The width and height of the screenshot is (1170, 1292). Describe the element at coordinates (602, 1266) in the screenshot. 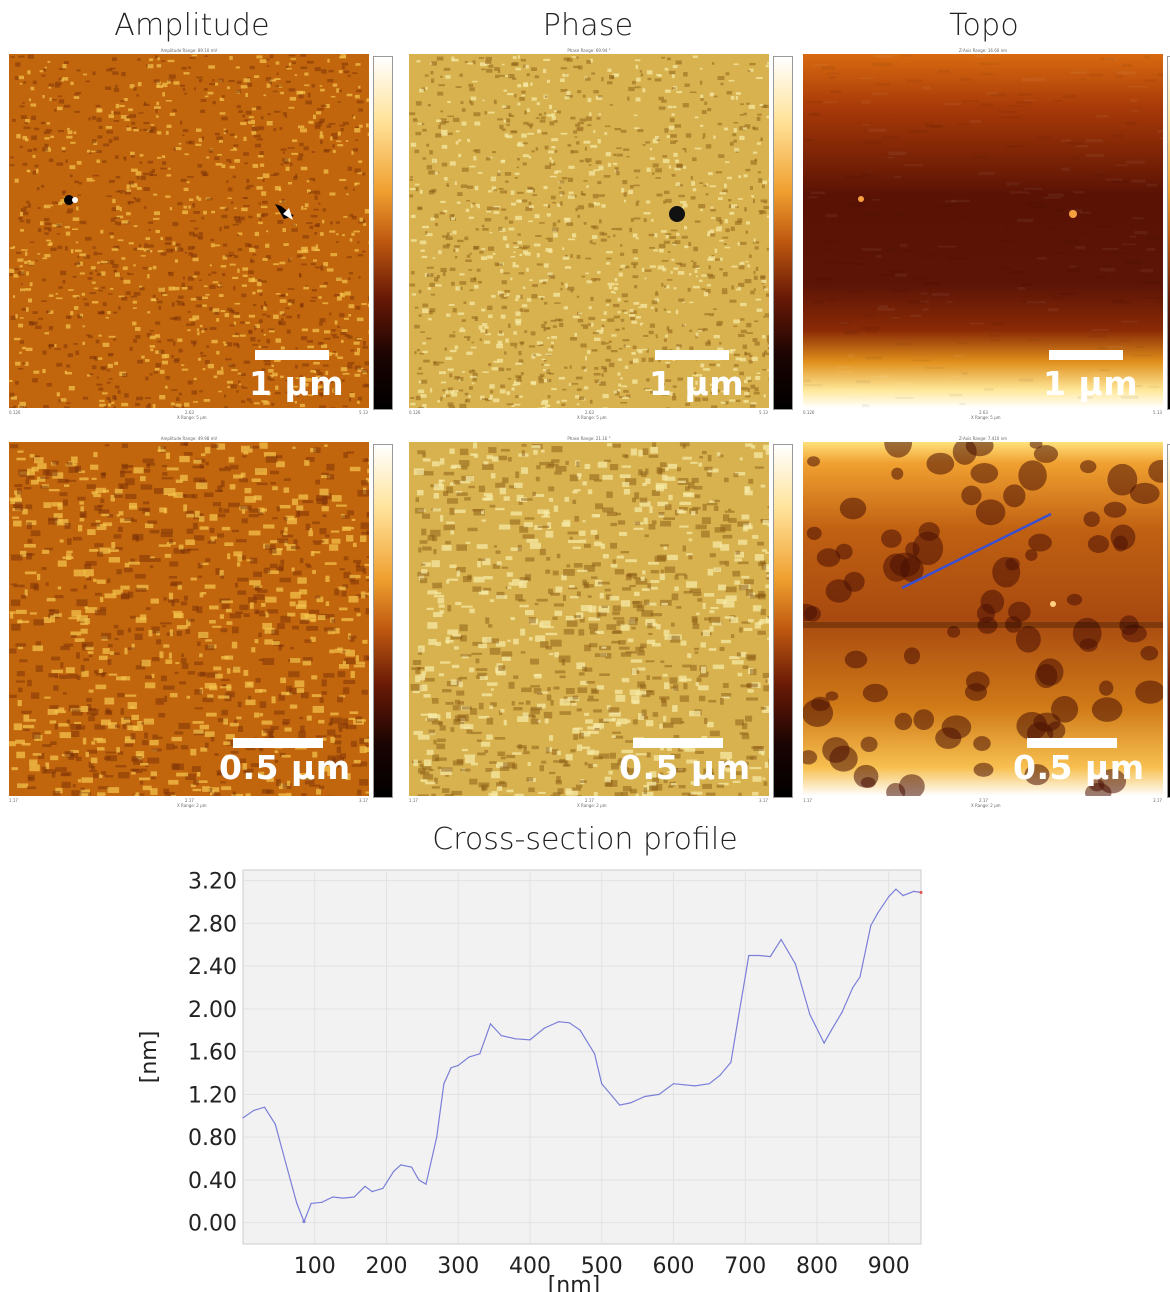

I see `x-tick-label: 500` at that location.